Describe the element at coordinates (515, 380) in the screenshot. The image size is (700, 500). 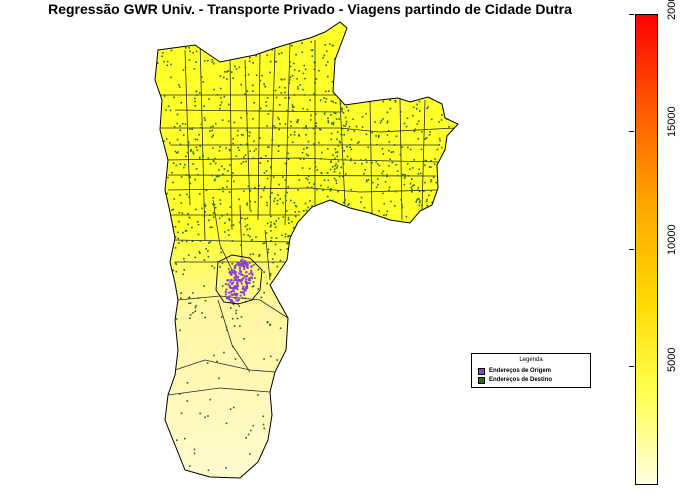
I see `legend-item-destination: Endereços de Destino` at that location.